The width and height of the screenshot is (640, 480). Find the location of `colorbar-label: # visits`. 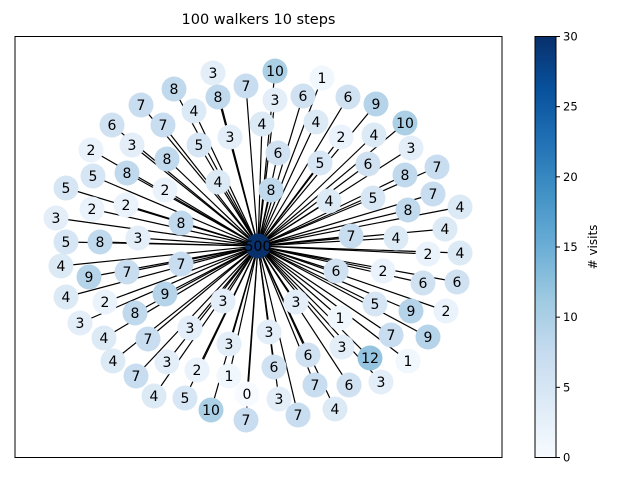

colorbar-label: # visits is located at coordinates (593, 247).